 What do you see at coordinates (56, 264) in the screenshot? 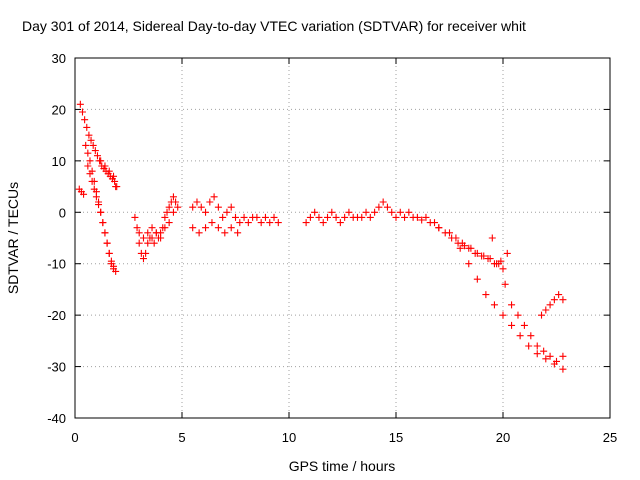
I see `y-tick-label: -10` at bounding box center [56, 264].